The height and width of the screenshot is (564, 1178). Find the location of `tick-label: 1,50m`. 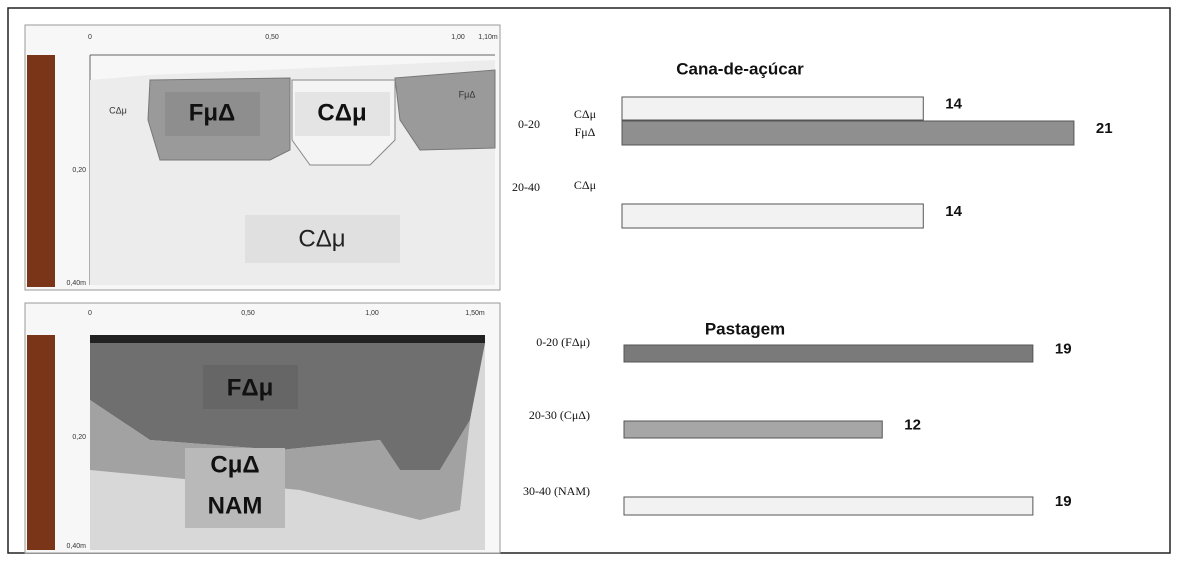

tick-label: 1,50m is located at coordinates (475, 313).